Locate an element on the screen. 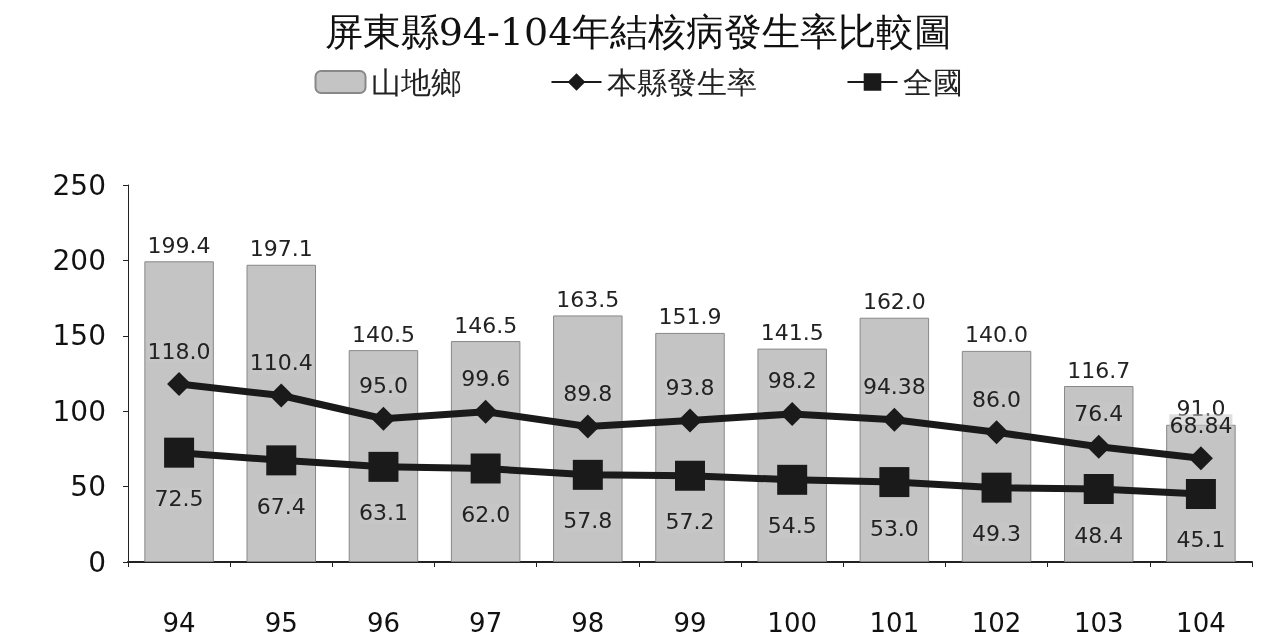 The width and height of the screenshot is (1277, 636). x-tick-label: 103 is located at coordinates (1098, 622).